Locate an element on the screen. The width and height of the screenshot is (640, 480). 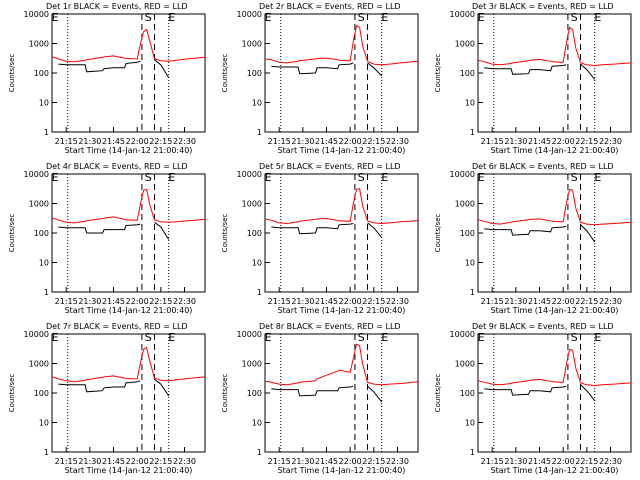
chart-title: Det 2r BLACK = Events, RED = LLD is located at coordinates (330, 6).